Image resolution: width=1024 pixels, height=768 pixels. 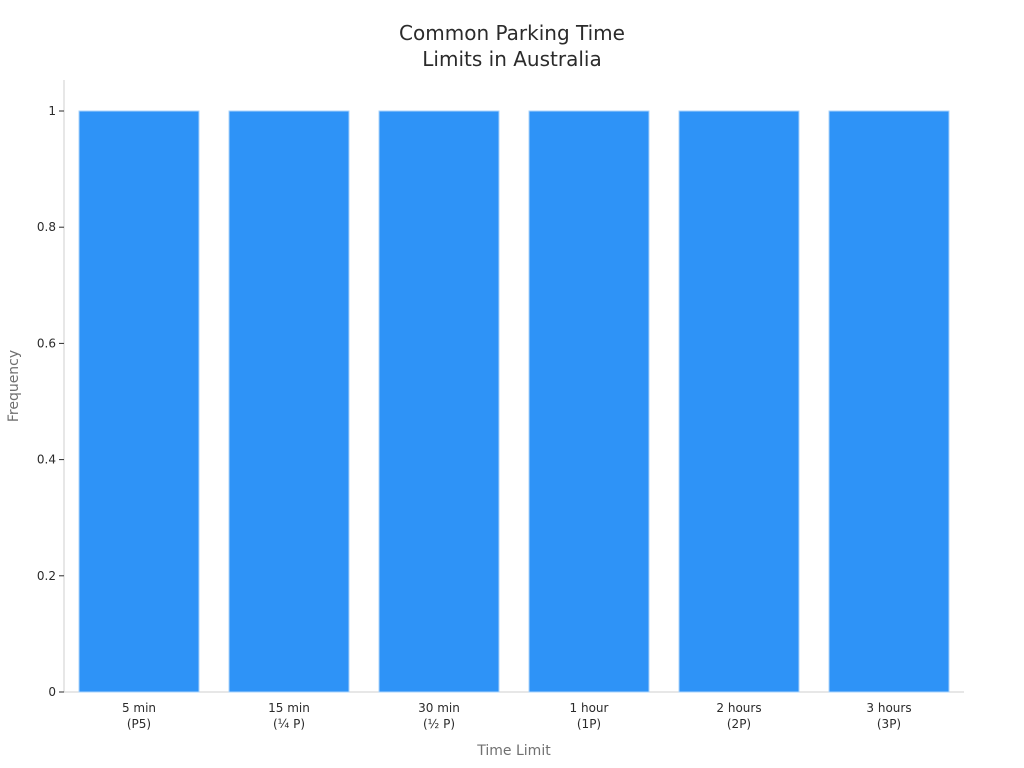 I want to click on y-tick-label: 0, so click(x=52, y=692).